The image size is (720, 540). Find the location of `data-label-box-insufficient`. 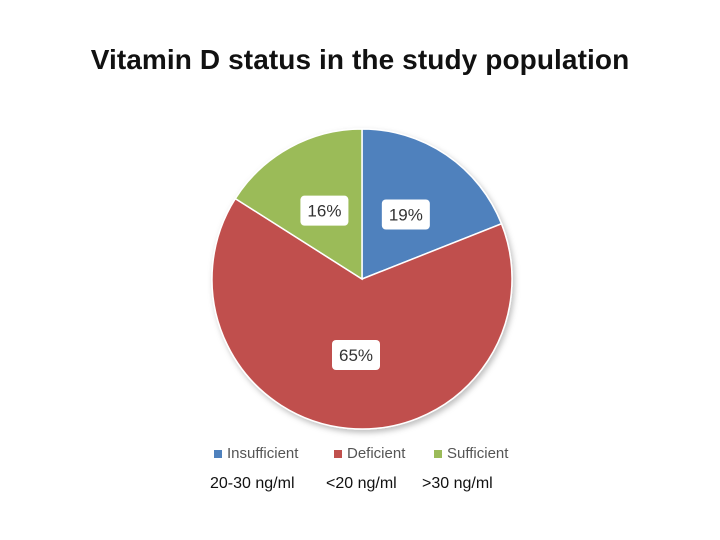

data-label-box-insufficient is located at coordinates (405, 214).